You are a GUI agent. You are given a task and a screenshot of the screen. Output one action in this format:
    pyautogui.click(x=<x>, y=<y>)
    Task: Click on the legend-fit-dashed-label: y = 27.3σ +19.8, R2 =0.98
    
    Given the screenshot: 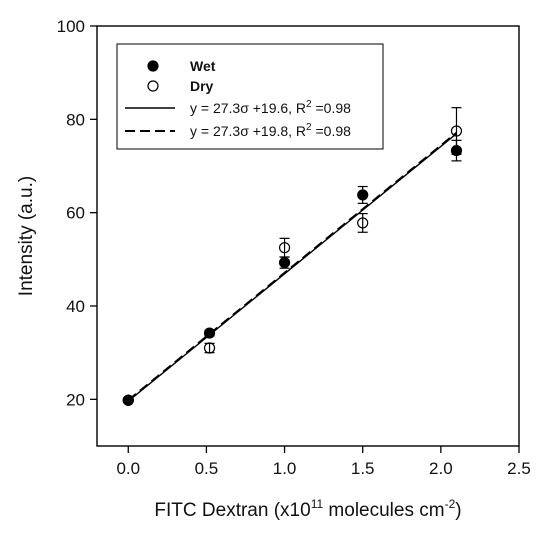 What is the action you would take?
    pyautogui.click(x=270, y=130)
    